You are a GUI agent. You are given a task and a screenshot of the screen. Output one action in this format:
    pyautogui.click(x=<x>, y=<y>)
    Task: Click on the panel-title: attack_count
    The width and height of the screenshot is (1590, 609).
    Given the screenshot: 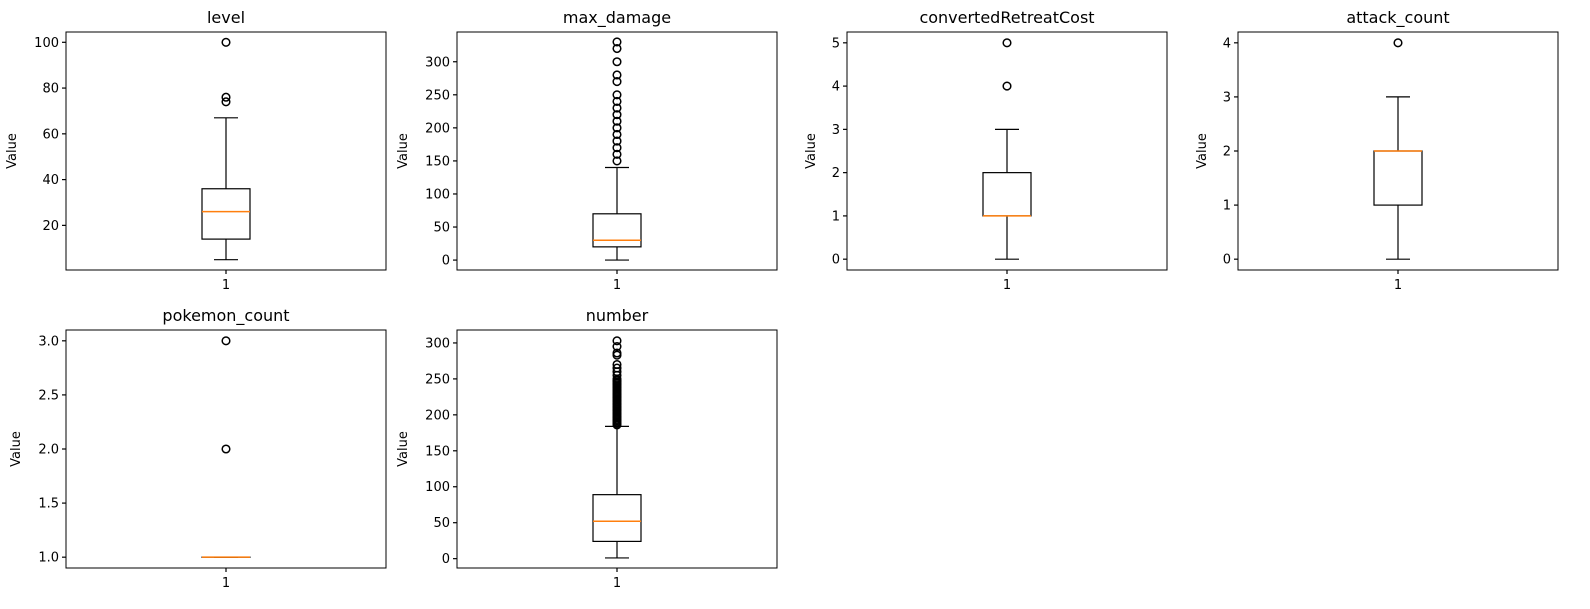 What is the action you would take?
    pyautogui.click(x=1397, y=18)
    